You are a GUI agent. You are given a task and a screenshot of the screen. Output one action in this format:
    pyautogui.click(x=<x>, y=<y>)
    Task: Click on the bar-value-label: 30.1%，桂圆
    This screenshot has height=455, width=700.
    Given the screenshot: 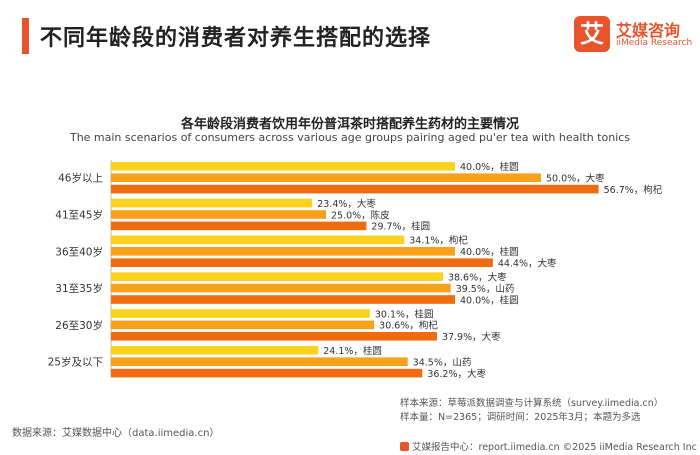 What is the action you would take?
    pyautogui.click(x=404, y=314)
    